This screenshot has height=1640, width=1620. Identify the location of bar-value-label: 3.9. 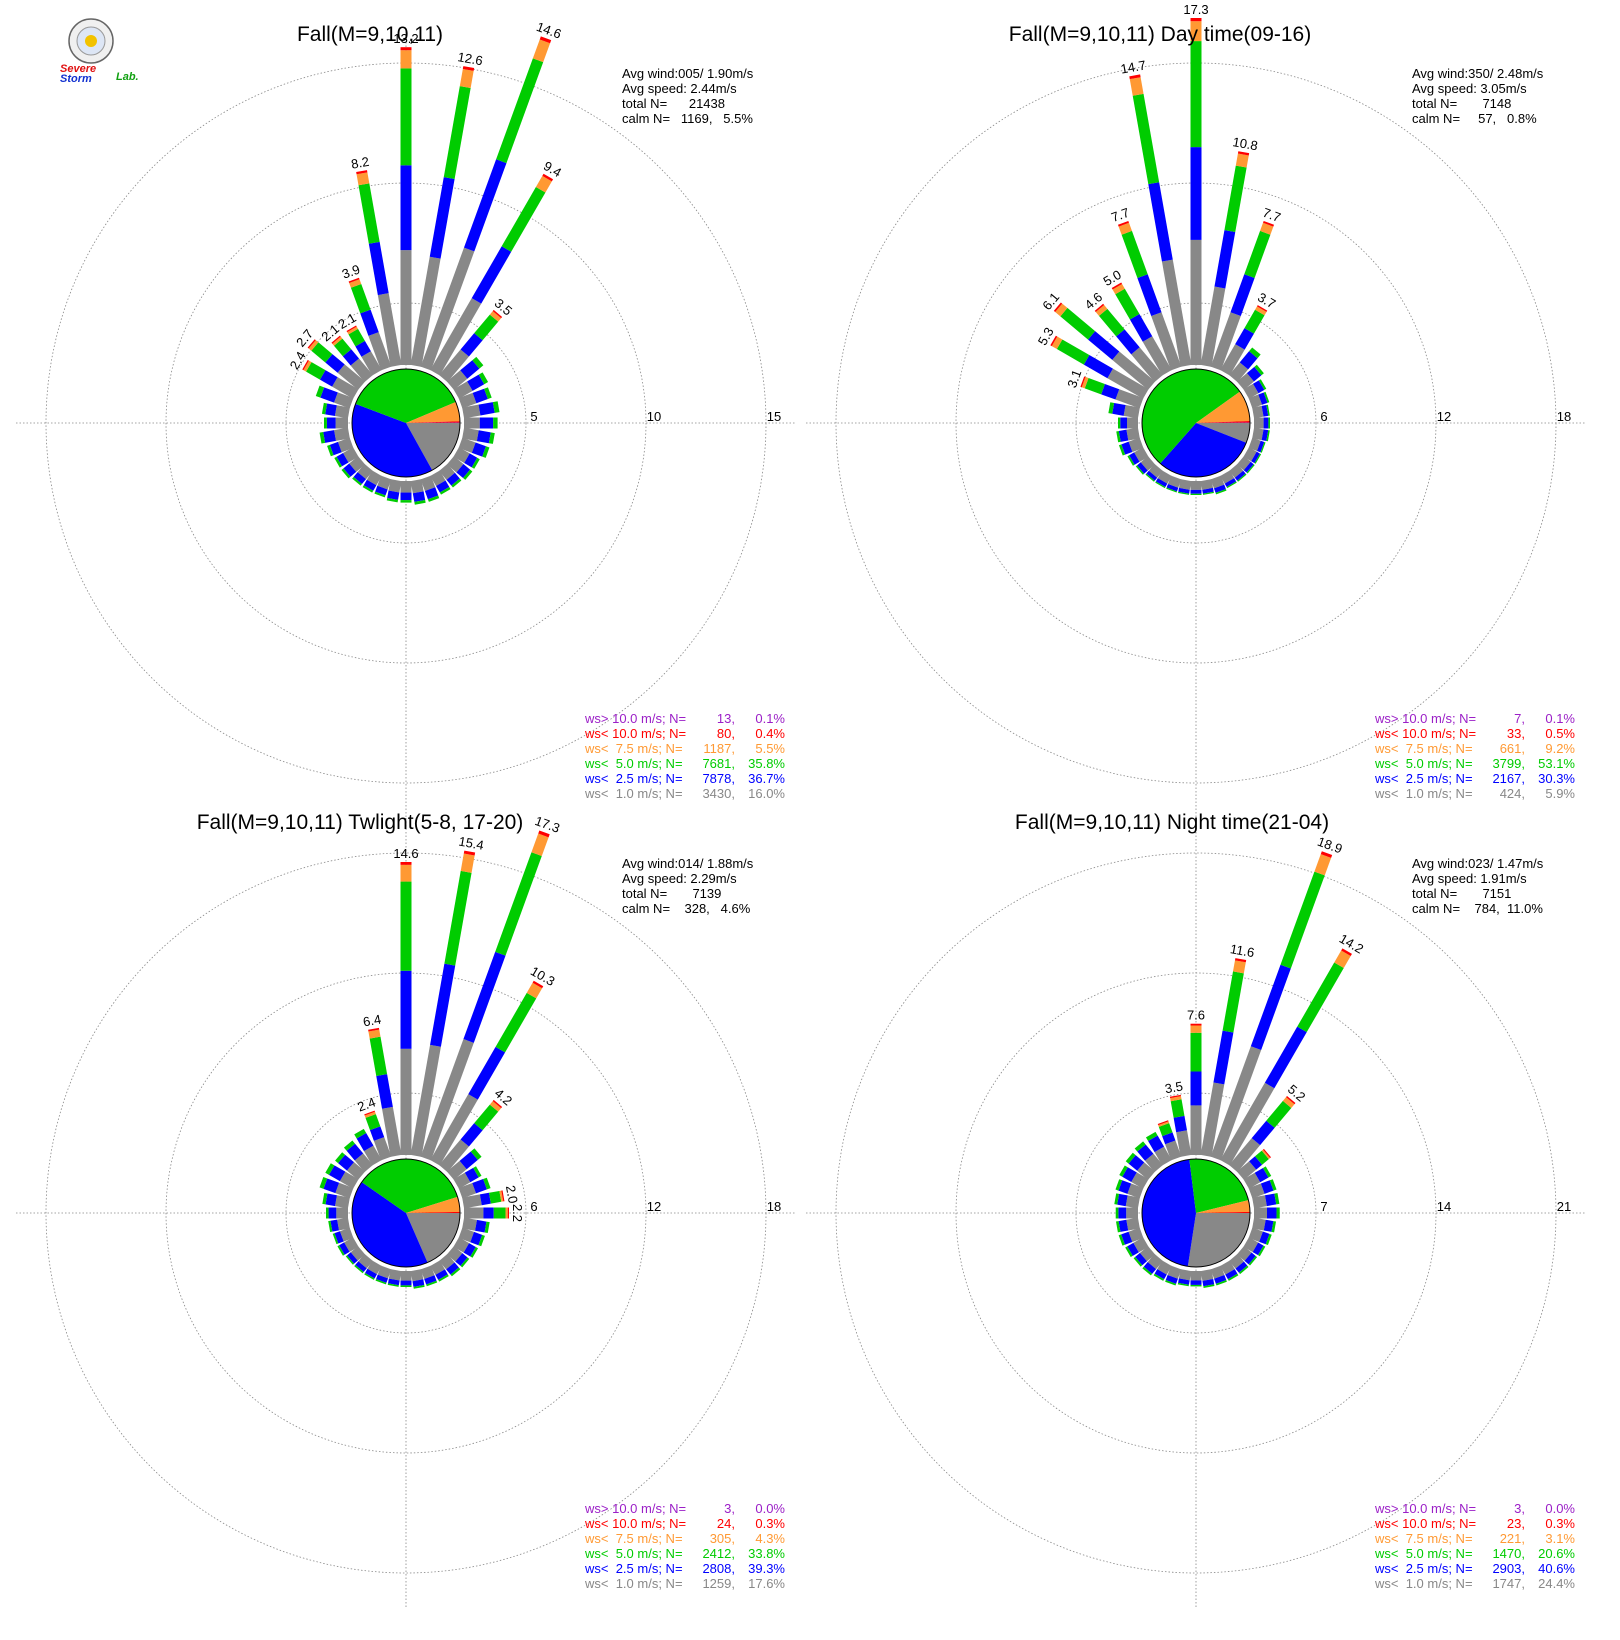
(351, 271).